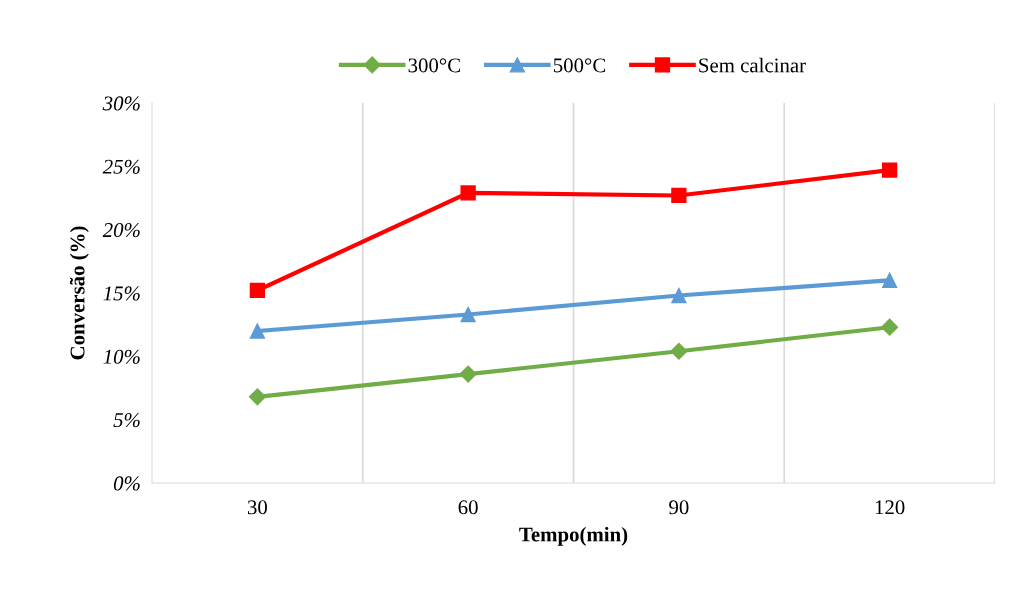  I want to click on y-tick-label: 10%, so click(121, 356).